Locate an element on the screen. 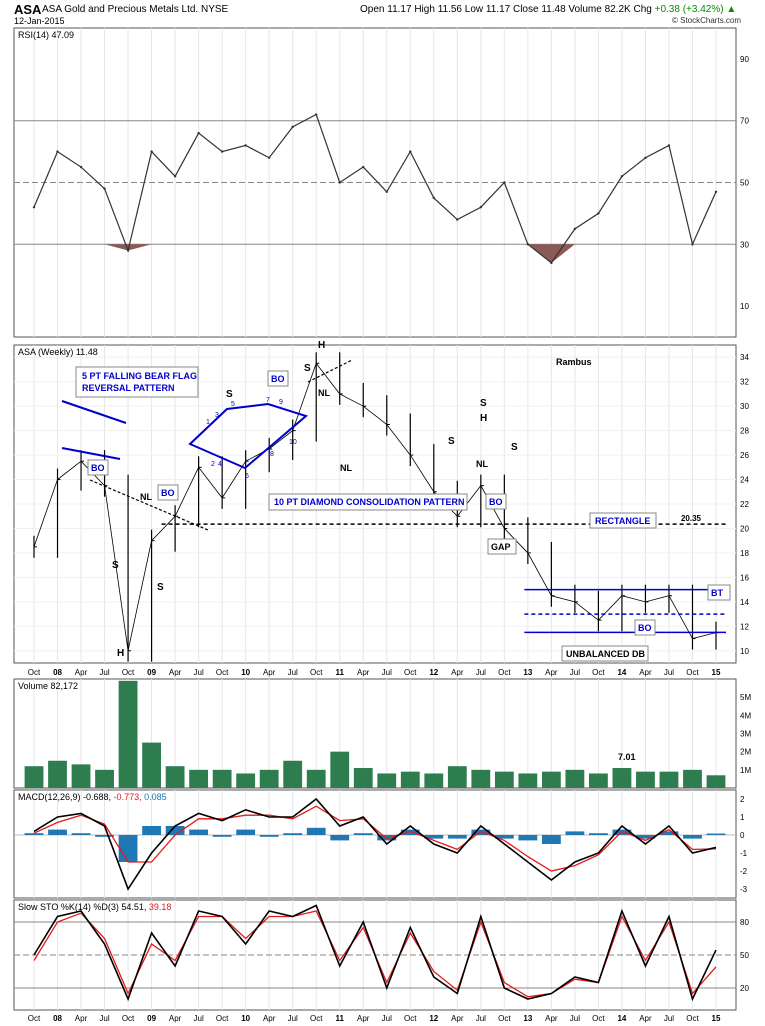 Image resolution: width=765 pixels, height=1026 pixels. high-value: 11.56 is located at coordinates (449, 9).